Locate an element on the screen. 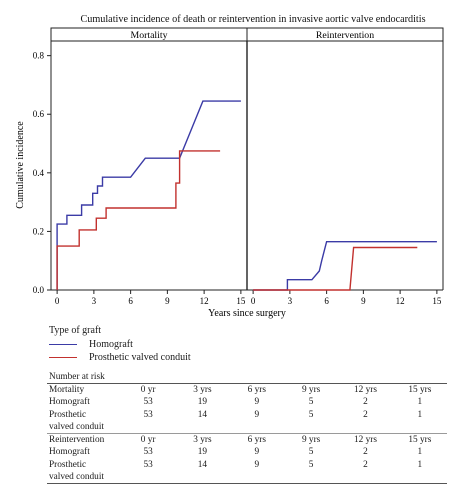  y-tick-label: 0.8 is located at coordinates (39, 56).